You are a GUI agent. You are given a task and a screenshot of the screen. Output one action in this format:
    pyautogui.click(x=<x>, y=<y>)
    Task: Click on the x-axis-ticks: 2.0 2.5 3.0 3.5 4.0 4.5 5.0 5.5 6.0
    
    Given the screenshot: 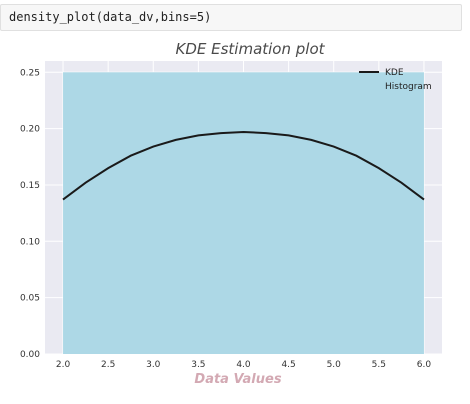 What is the action you would take?
    pyautogui.click(x=243, y=365)
    